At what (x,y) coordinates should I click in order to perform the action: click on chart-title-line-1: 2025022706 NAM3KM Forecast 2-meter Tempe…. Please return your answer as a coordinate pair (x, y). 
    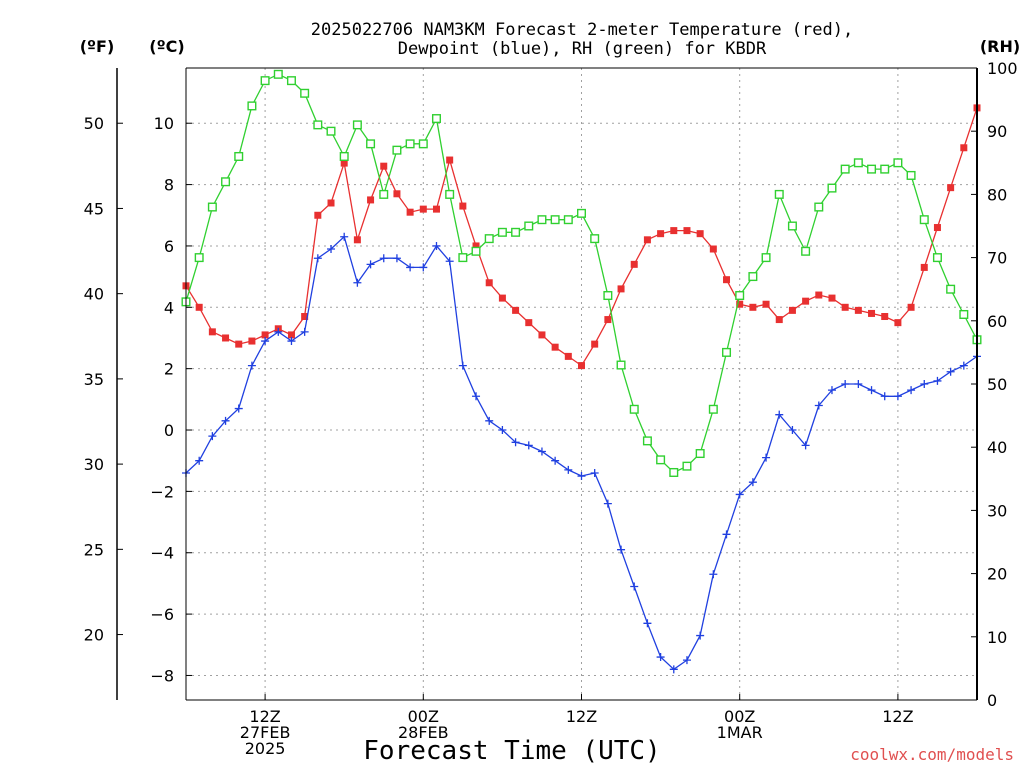
    Looking at the image, I should click on (582, 30).